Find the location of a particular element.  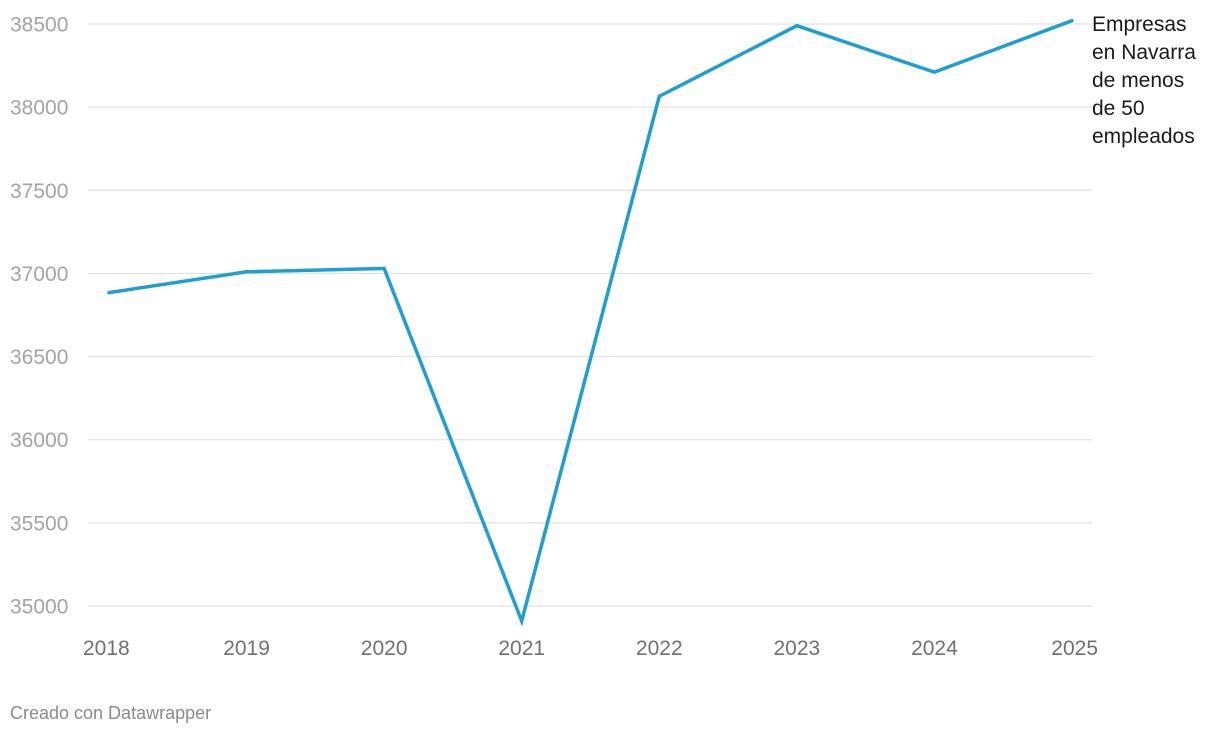

data-point-2021 is located at coordinates (522, 621).